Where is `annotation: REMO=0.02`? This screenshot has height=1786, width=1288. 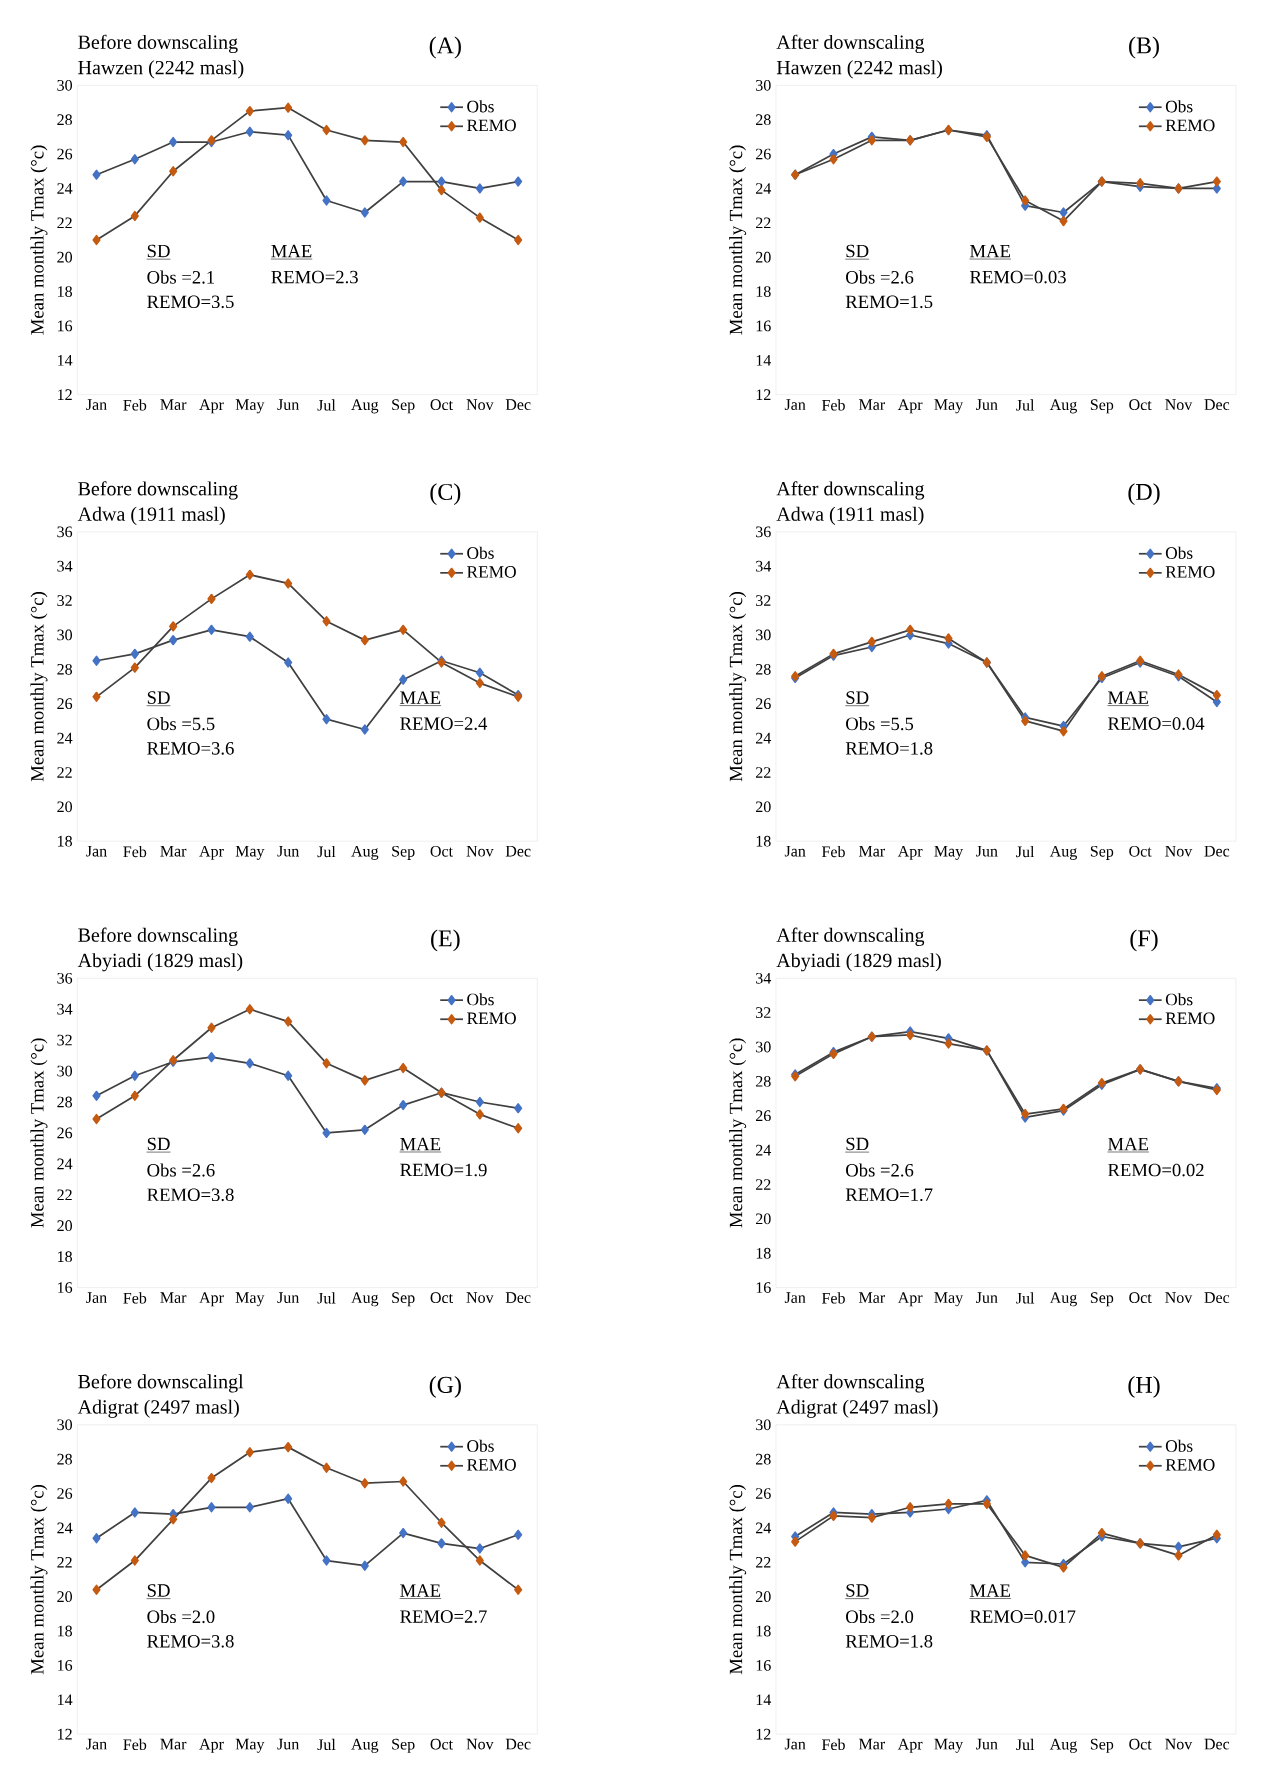
annotation: REMO=0.02 is located at coordinates (1156, 1170).